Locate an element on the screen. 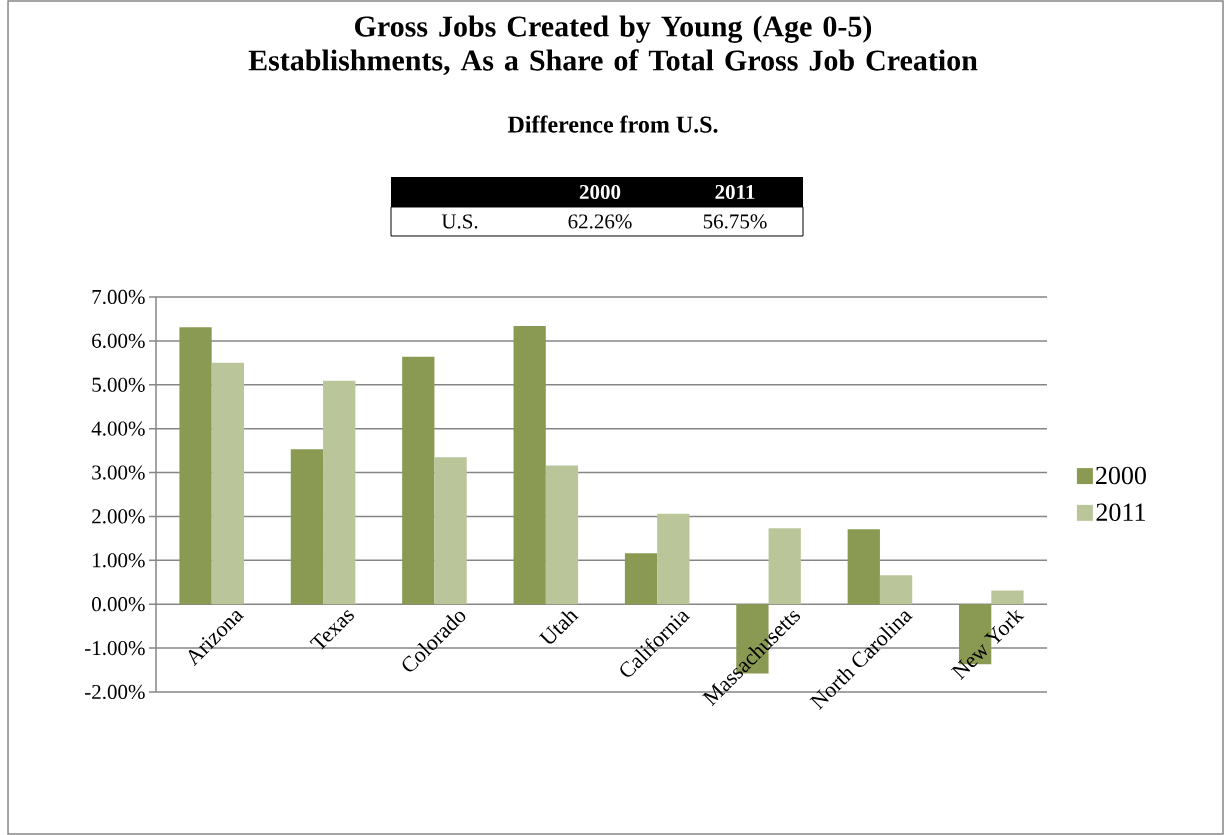  text: U.S. is located at coordinates (459, 221).